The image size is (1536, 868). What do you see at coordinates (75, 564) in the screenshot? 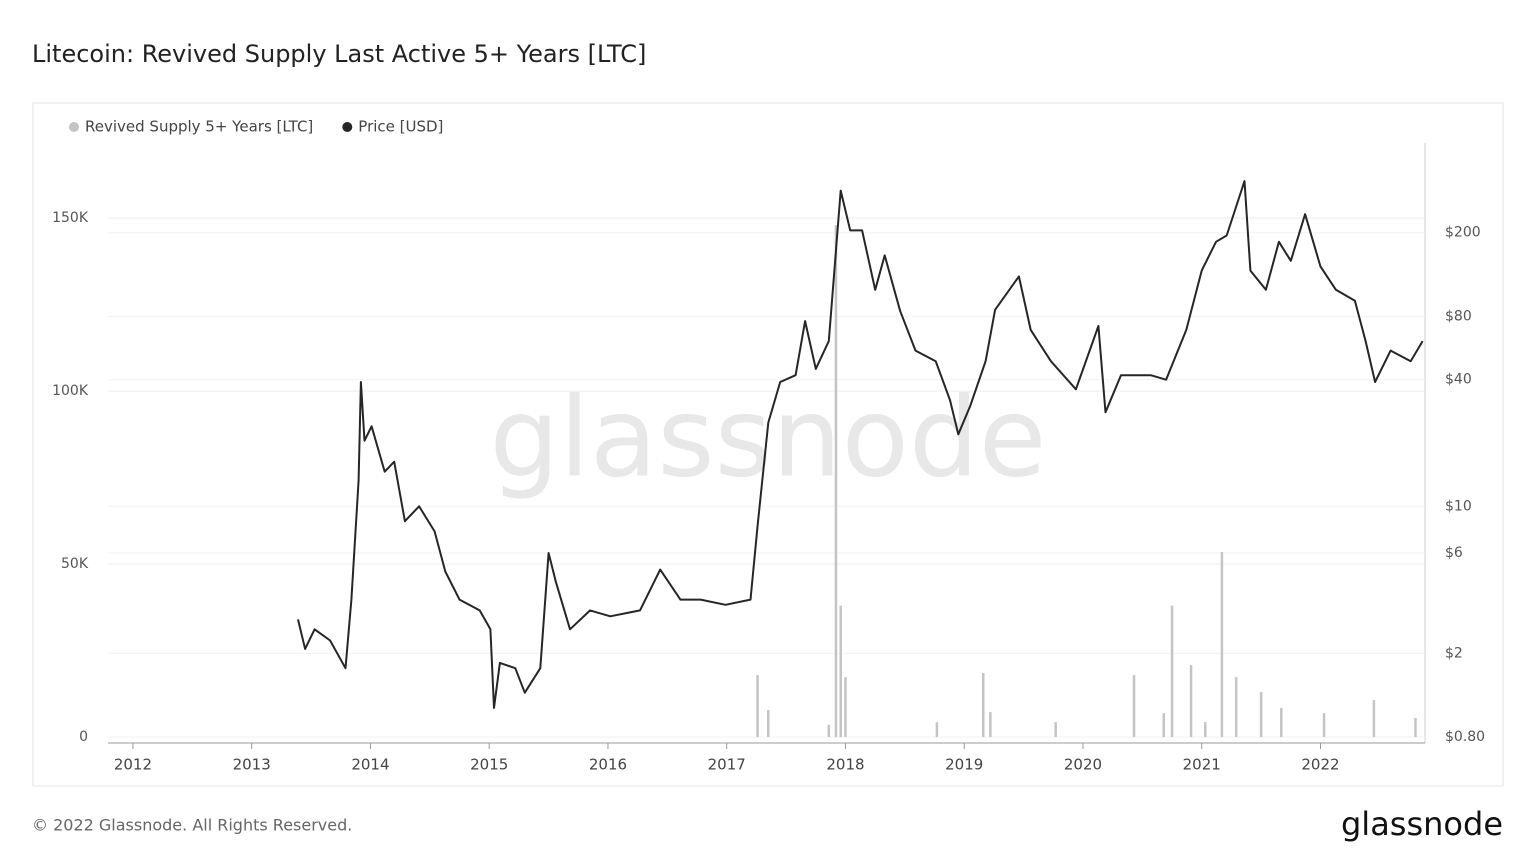
I see `y-tick-label: 50K` at bounding box center [75, 564].